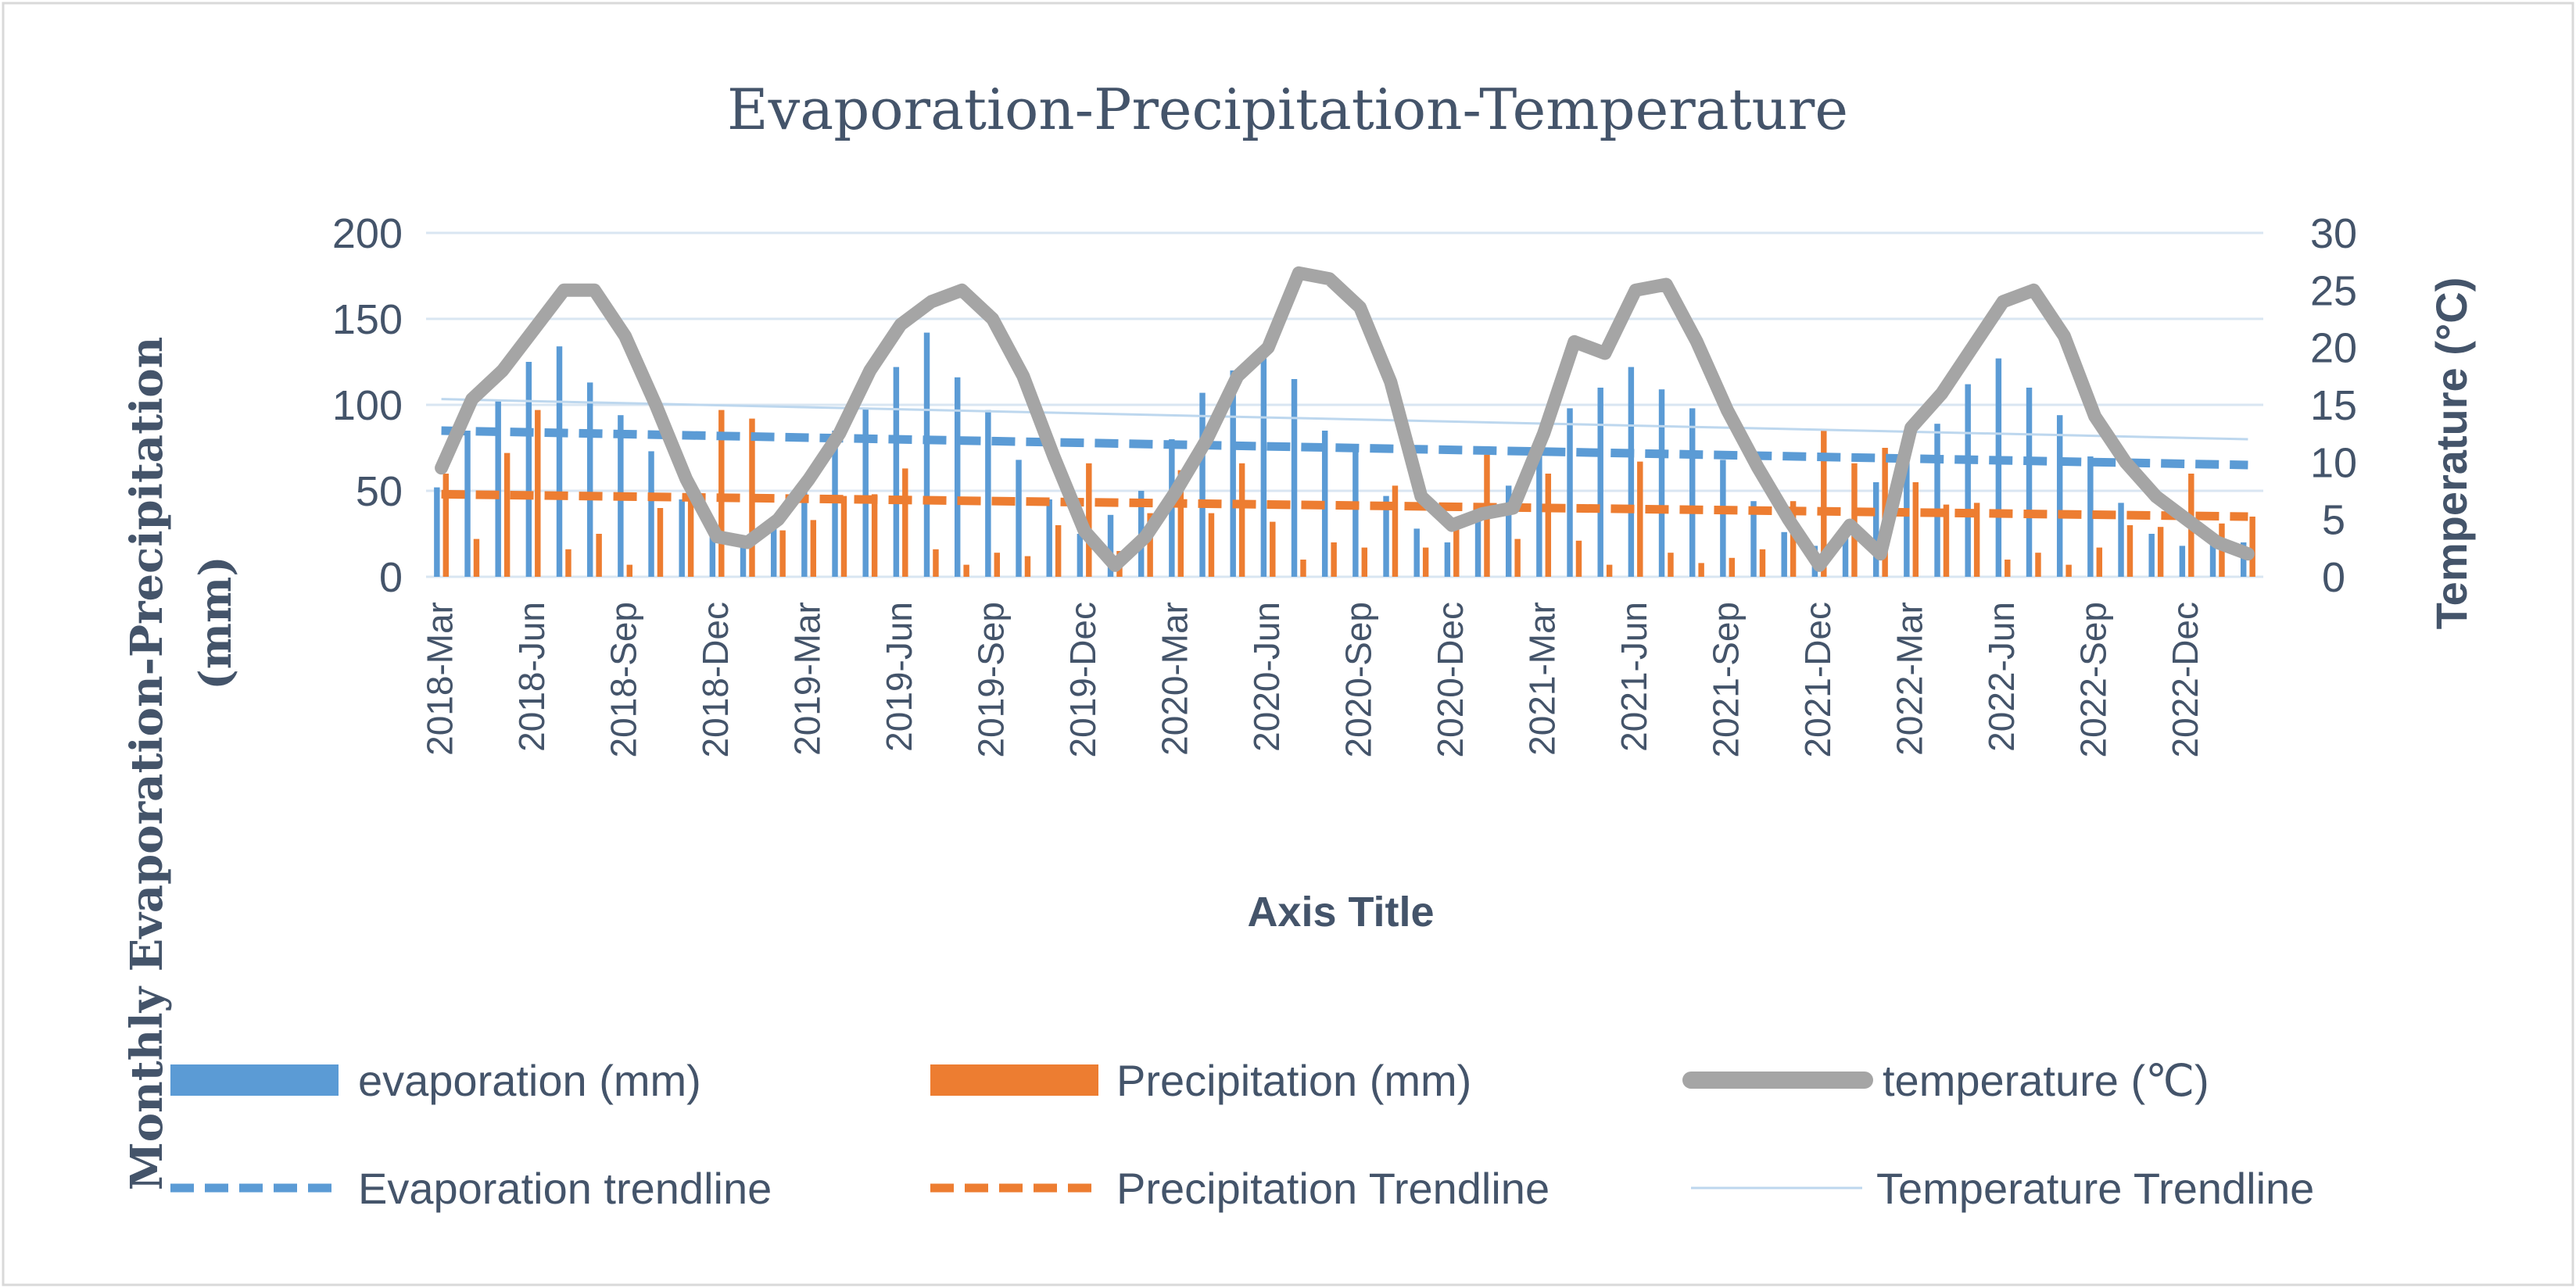  Describe the element at coordinates (1014, 1080) in the screenshot. I see `legend-swatch-precipitation` at that location.